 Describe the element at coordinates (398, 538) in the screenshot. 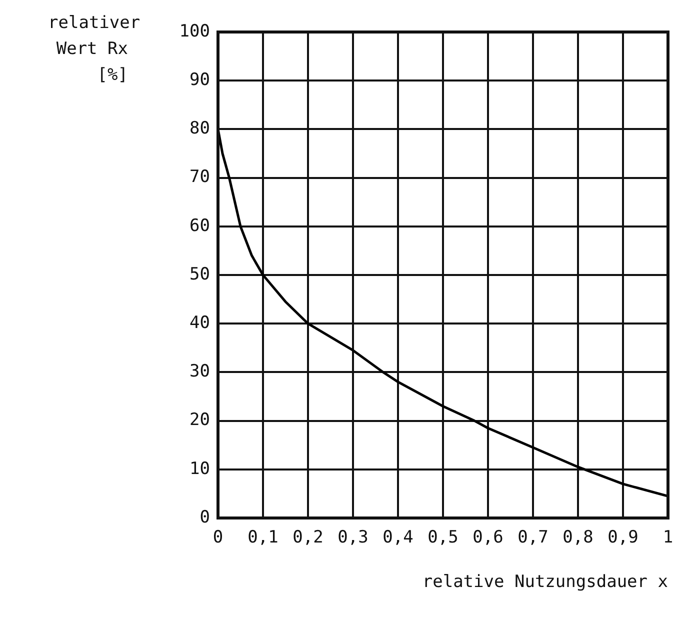

I see `x-tick-label: 0,4` at that location.